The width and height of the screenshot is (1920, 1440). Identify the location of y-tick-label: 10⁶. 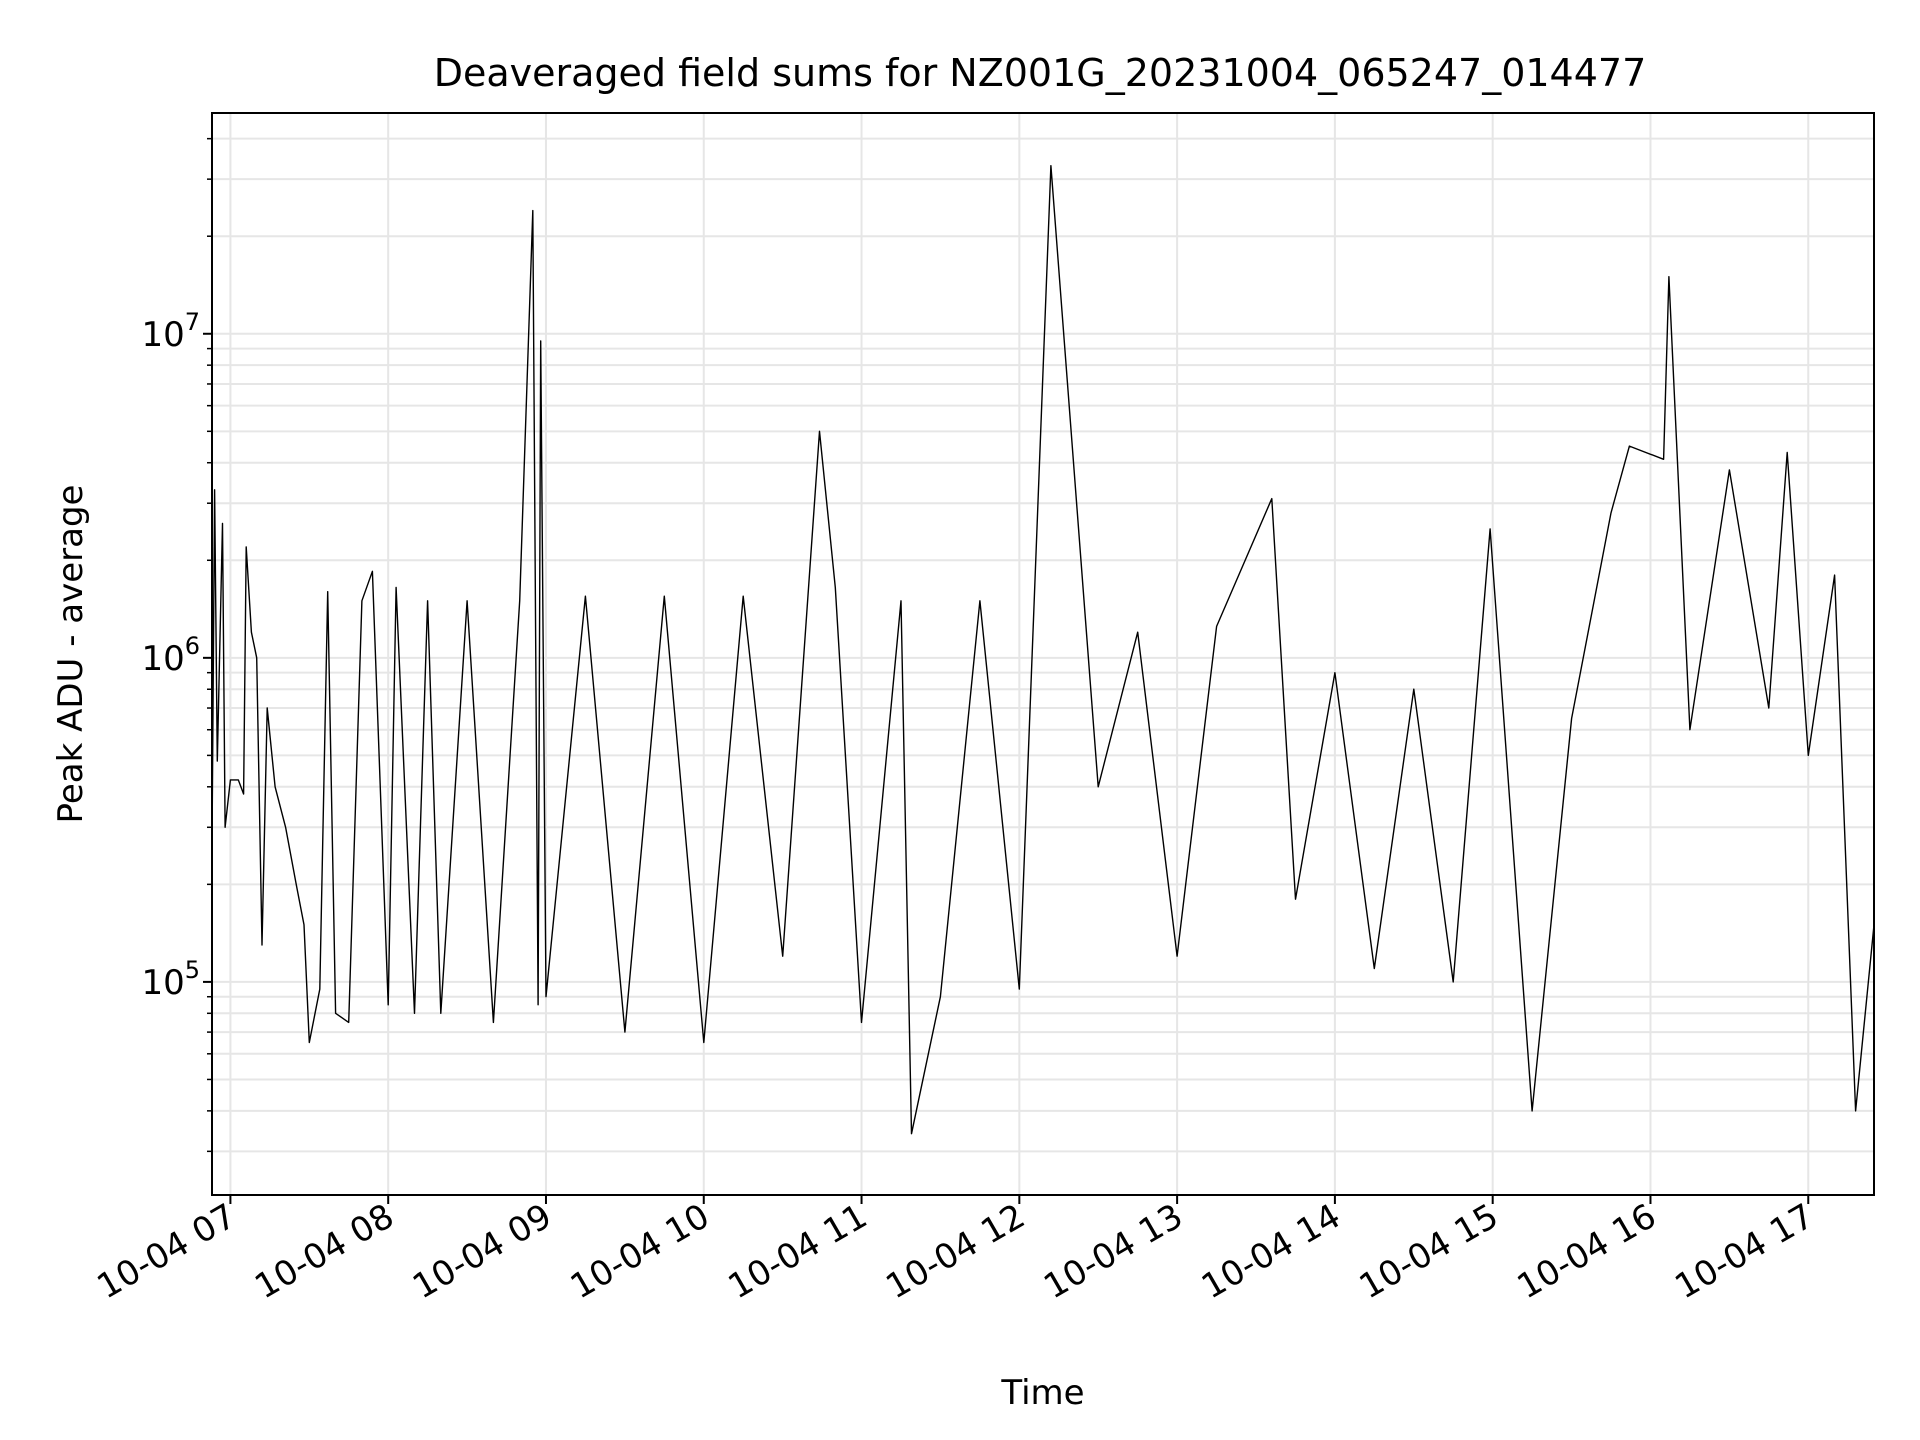
(170, 655).